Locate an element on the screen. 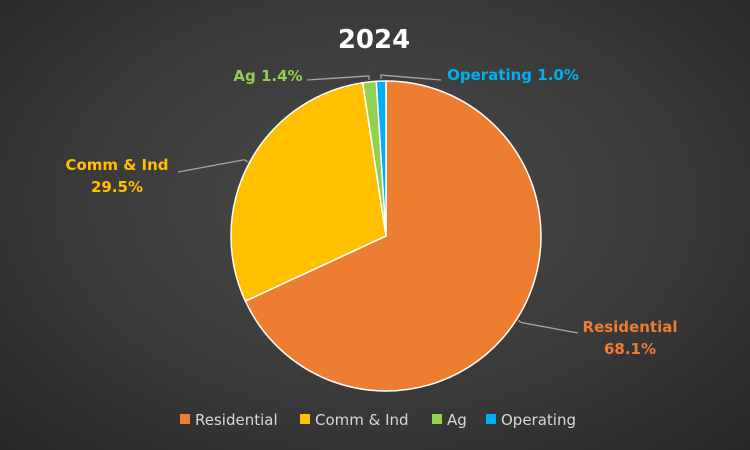 The height and width of the screenshot is (450, 750). data-label-comm-ind: Comm & Ind 29.5% is located at coordinates (116, 176).